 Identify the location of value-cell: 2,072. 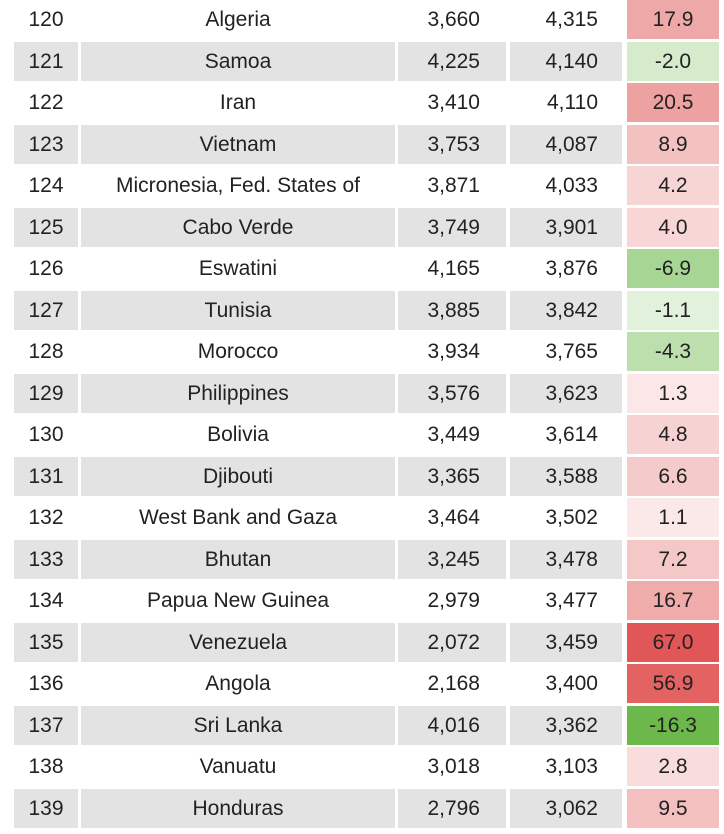
(452, 642).